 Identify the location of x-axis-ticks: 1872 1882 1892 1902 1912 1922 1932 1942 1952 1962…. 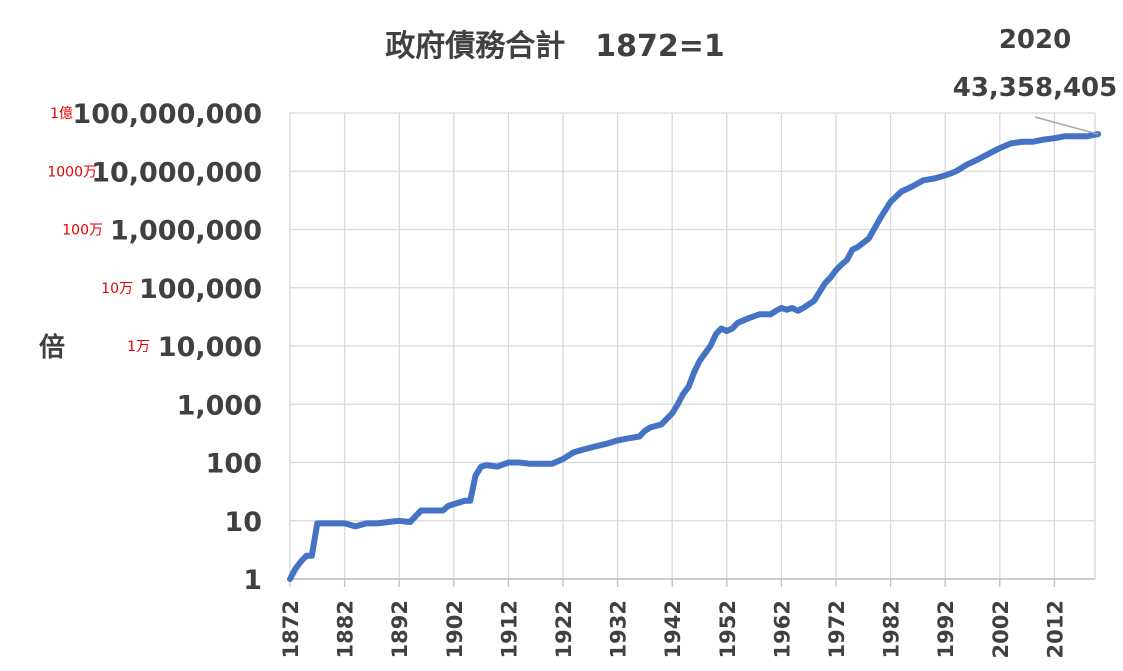
(673, 618).